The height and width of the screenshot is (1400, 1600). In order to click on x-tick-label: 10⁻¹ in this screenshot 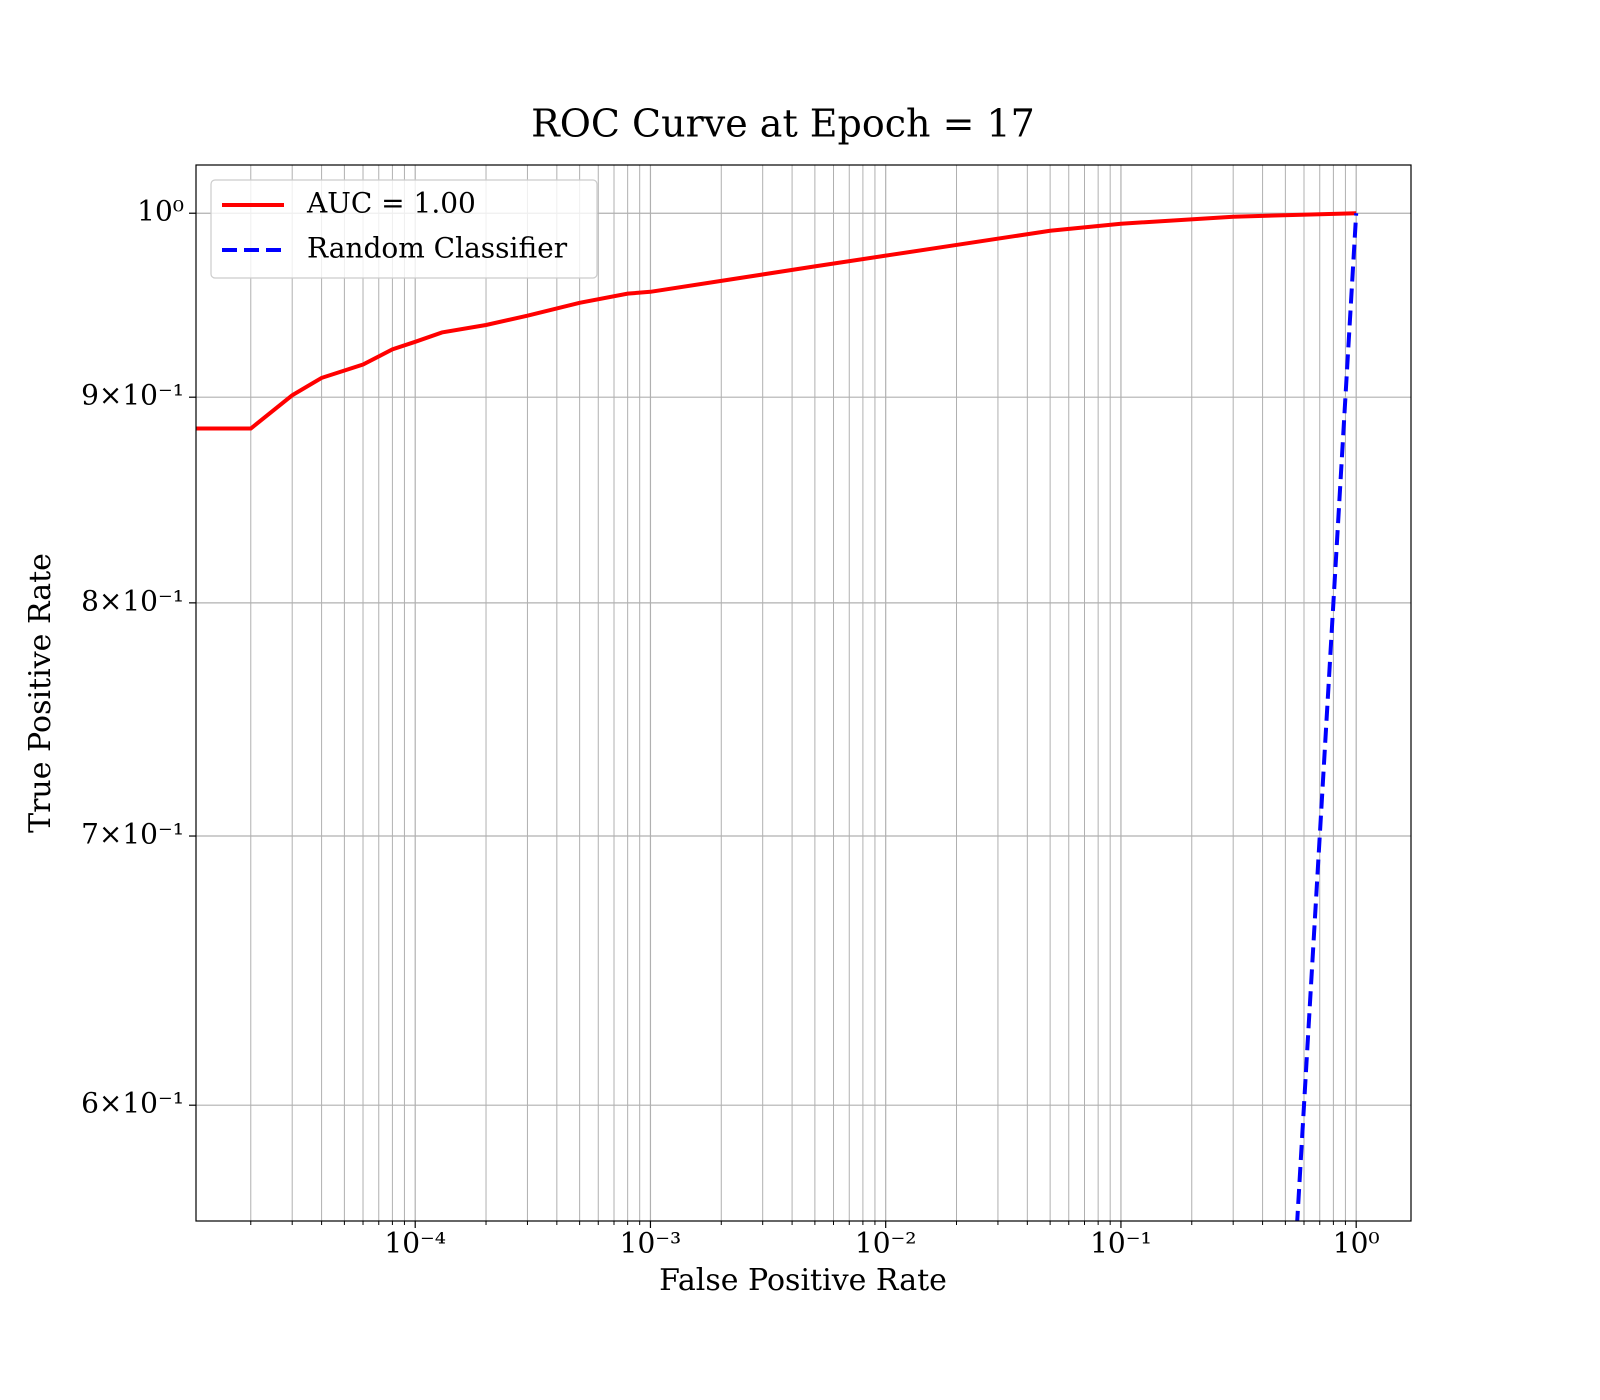, I will do `click(1121, 1243)`.